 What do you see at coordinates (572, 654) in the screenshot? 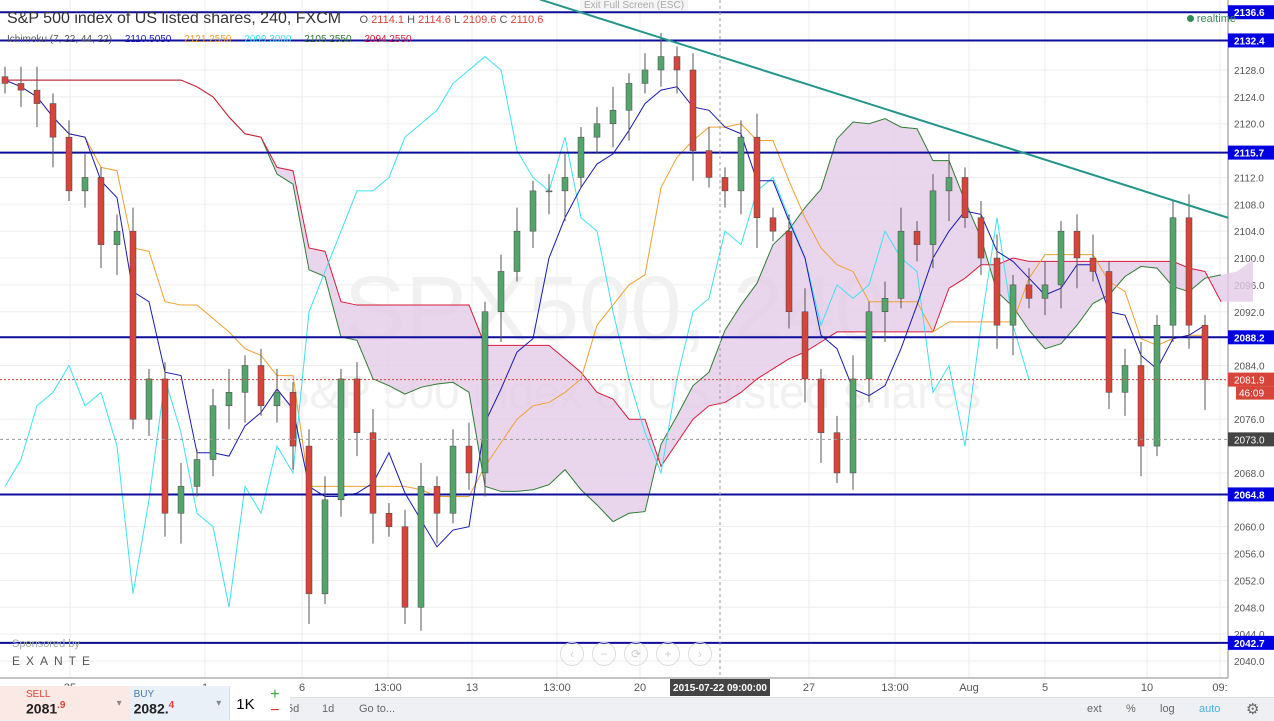
I see `scroll-left-button: ‹` at bounding box center [572, 654].